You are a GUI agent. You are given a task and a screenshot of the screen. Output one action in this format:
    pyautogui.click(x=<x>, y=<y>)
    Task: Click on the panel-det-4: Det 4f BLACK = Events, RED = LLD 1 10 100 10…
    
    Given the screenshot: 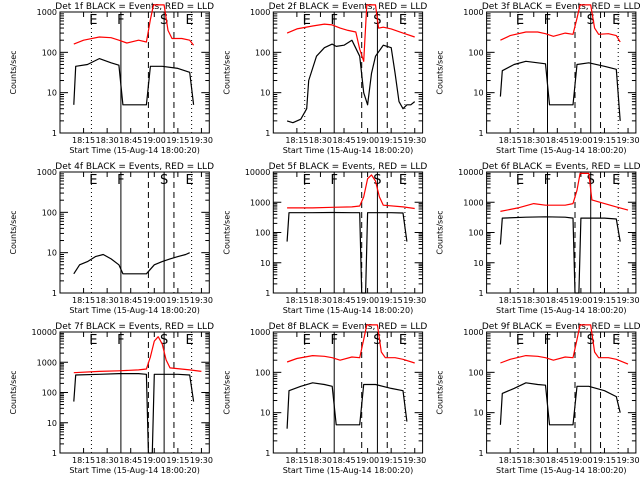 What is the action you would take?
    pyautogui.click(x=111, y=238)
    